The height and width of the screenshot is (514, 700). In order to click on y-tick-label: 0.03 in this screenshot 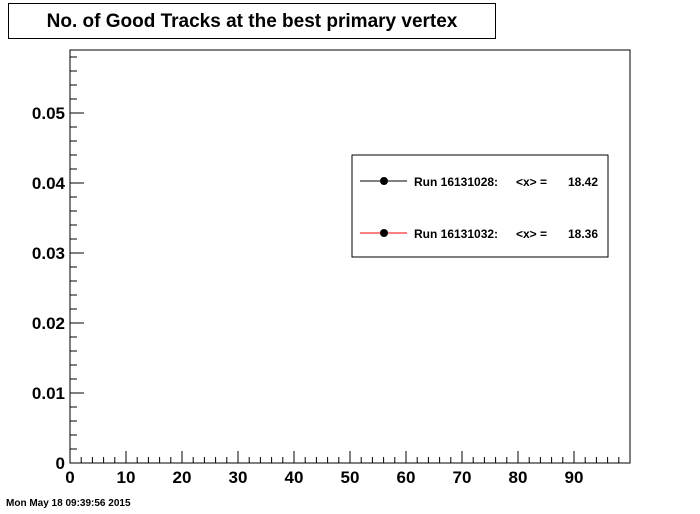, I will do `click(48, 253)`.